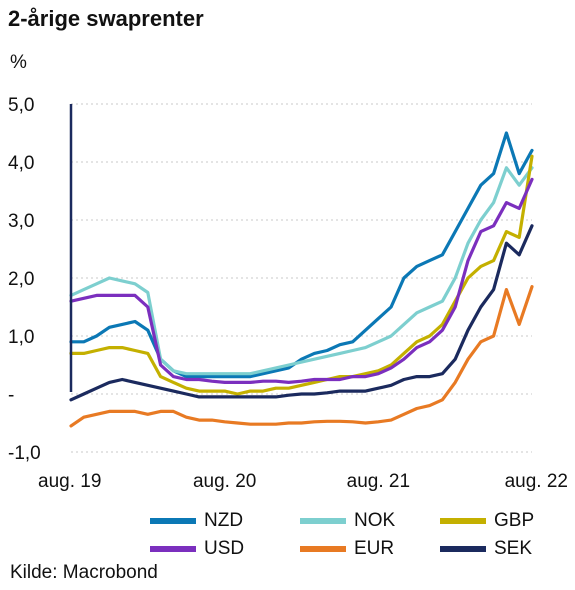 Image resolution: width=575 pixels, height=590 pixels. Describe the element at coordinates (11, 395) in the screenshot. I see `y-tick-label: -` at that location.